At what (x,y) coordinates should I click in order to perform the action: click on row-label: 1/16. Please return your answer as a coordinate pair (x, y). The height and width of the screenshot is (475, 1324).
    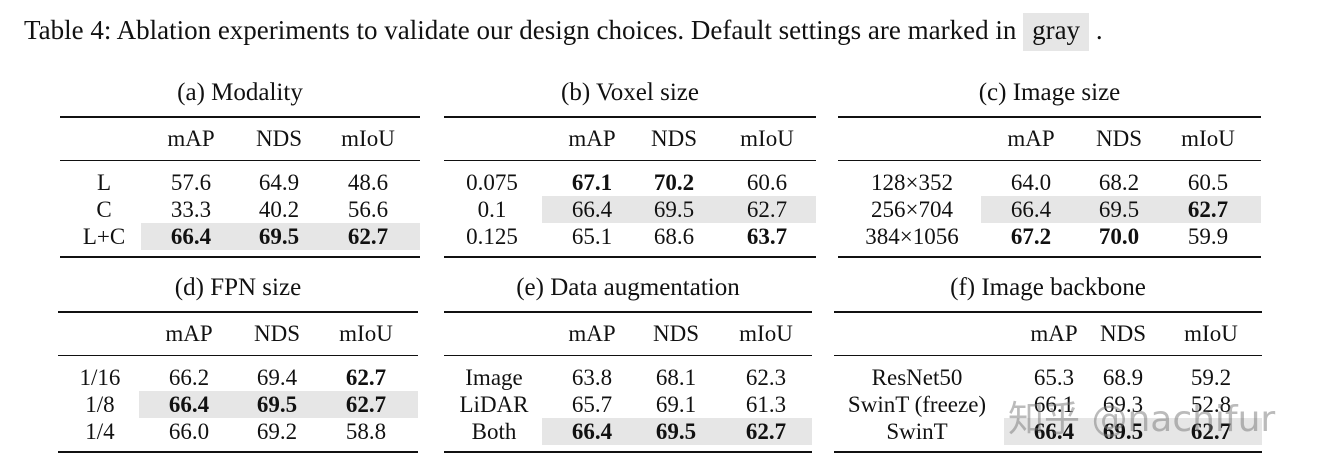
    Looking at the image, I should click on (100, 377).